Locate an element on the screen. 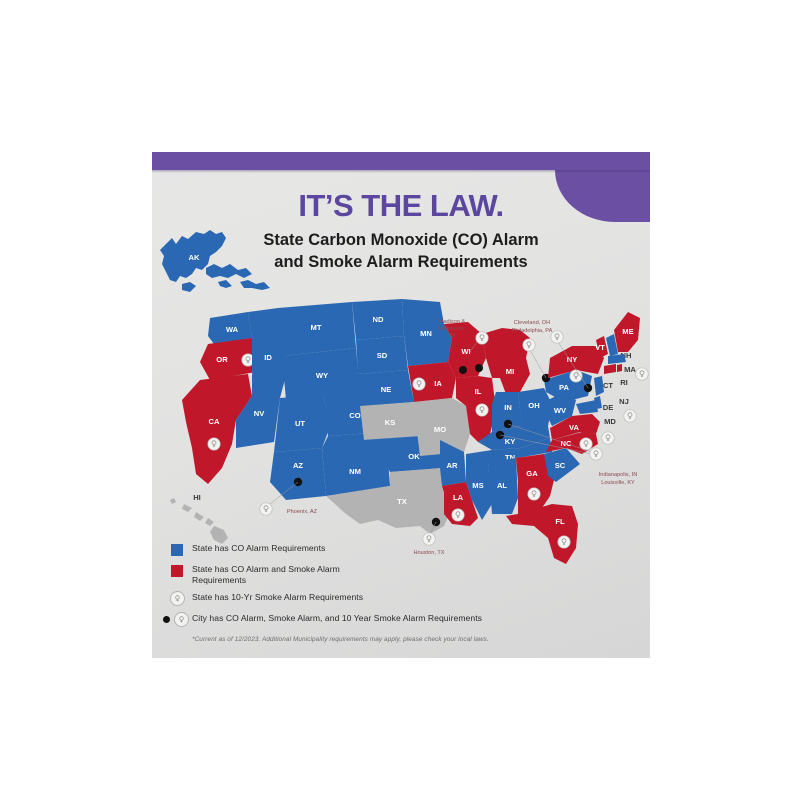  state-AR: AR is located at coordinates (453, 463).